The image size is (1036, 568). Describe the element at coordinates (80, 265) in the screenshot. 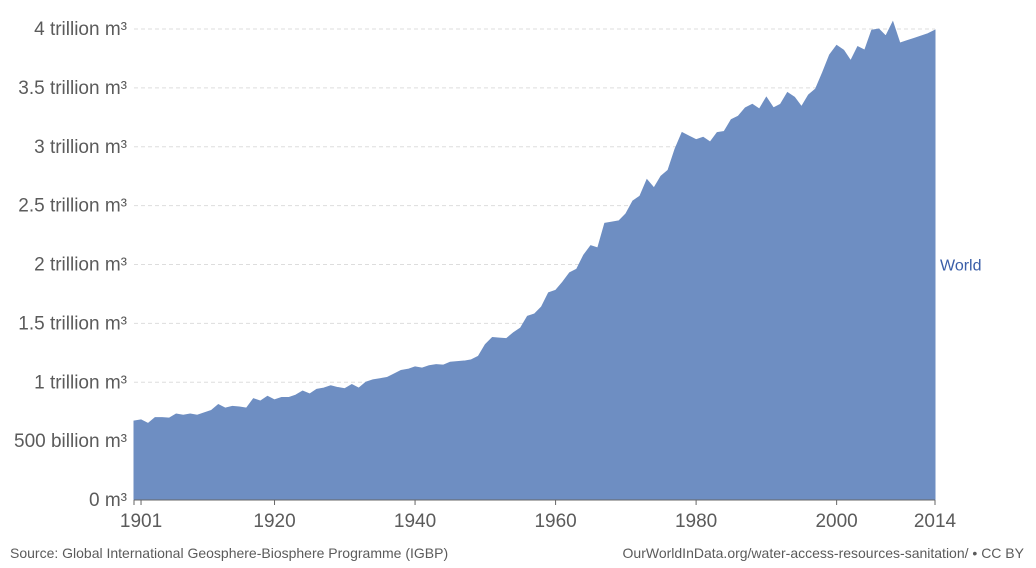

I see `y-tick-label: 2 trillion m³` at that location.